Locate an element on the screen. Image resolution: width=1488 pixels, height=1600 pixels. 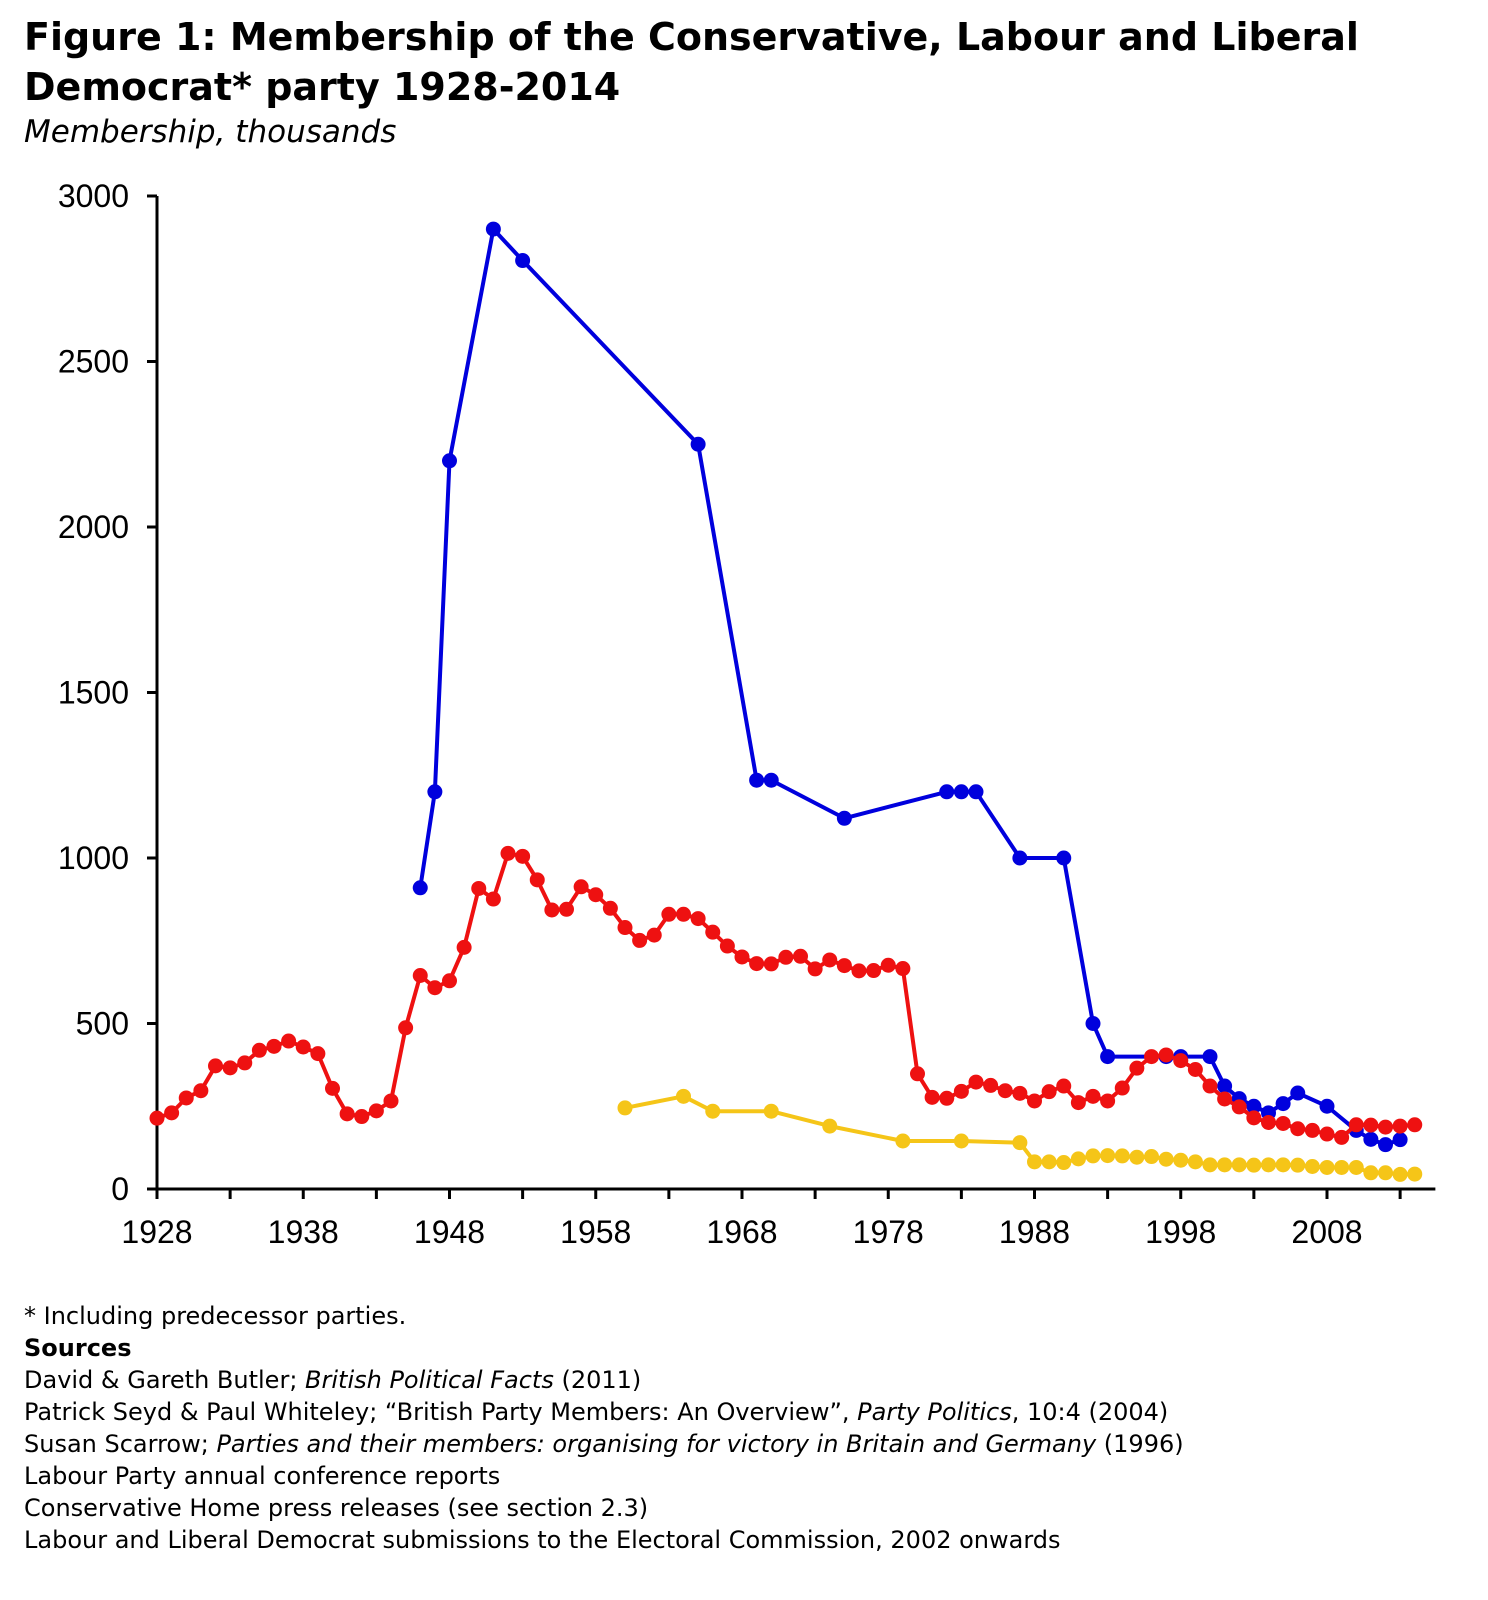
x-tick-label: 1988 is located at coordinates (1034, 1232).